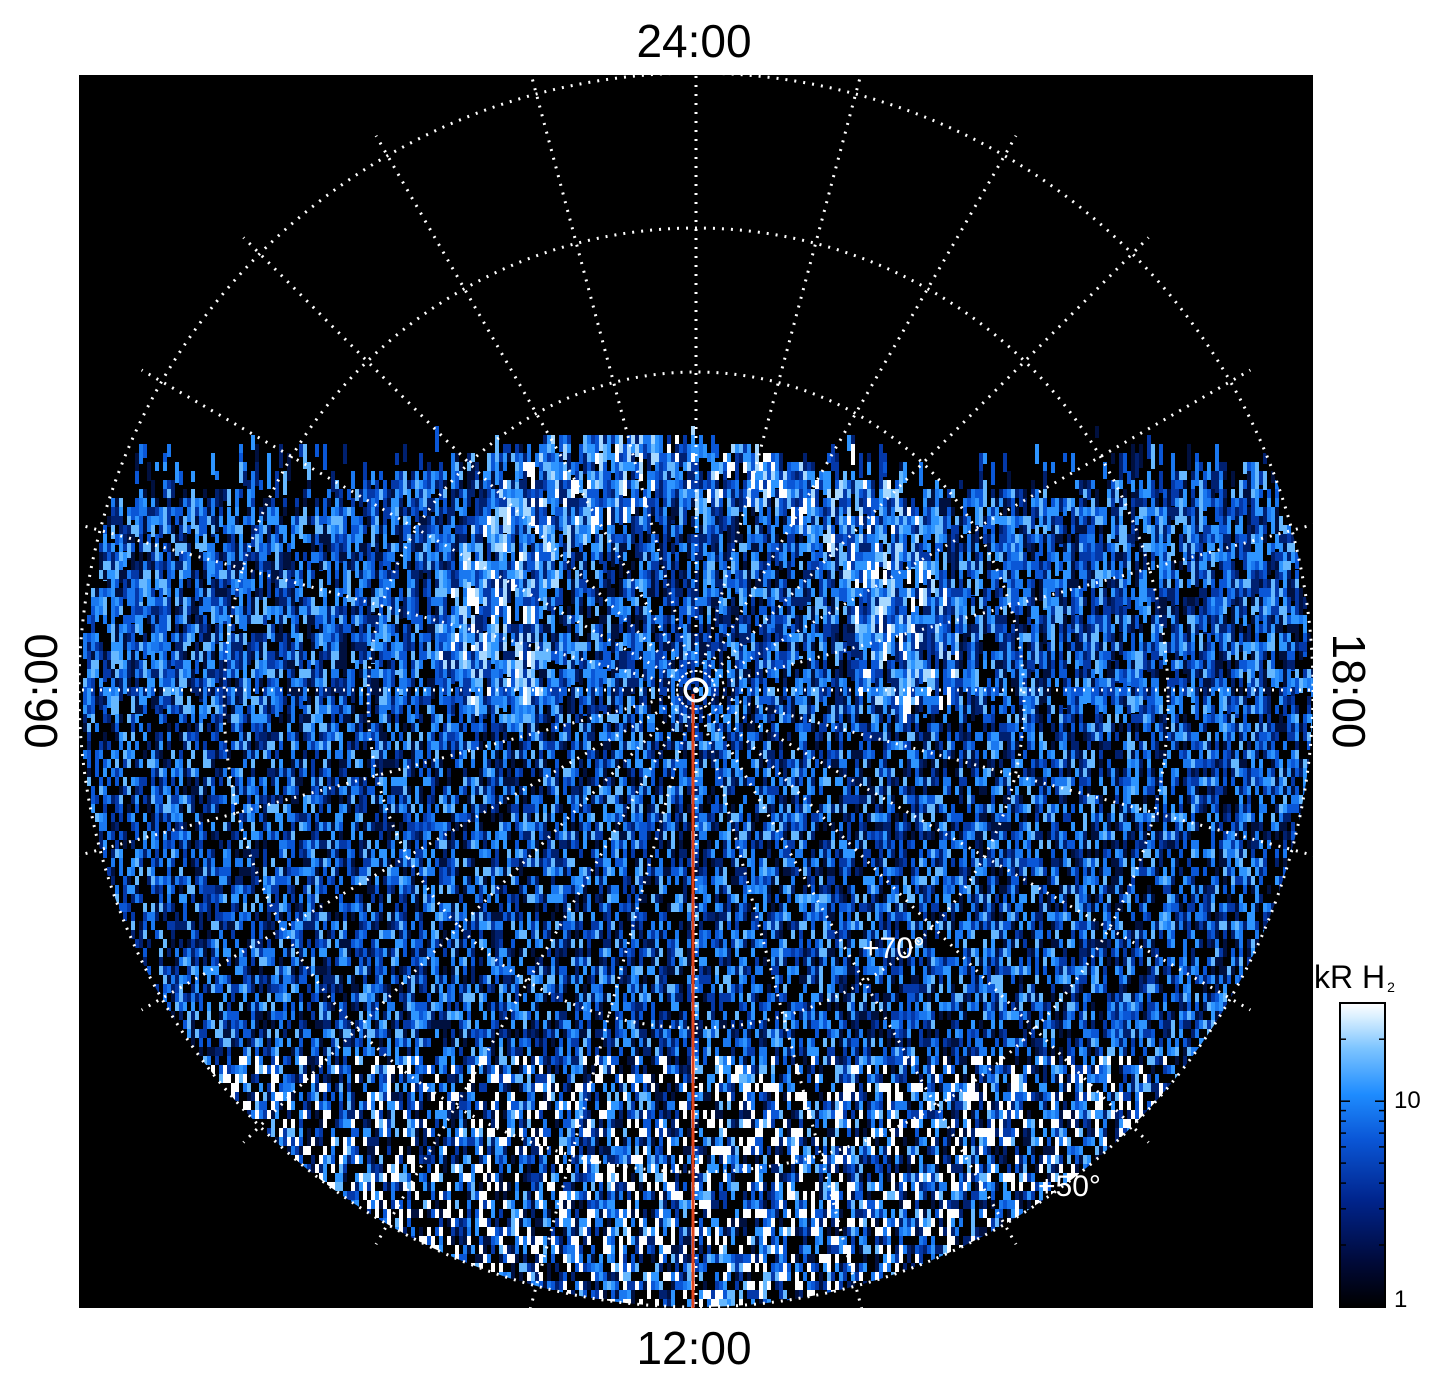  Describe the element at coordinates (41, 690) in the screenshot. I see `time-label-06: 06:00` at that location.